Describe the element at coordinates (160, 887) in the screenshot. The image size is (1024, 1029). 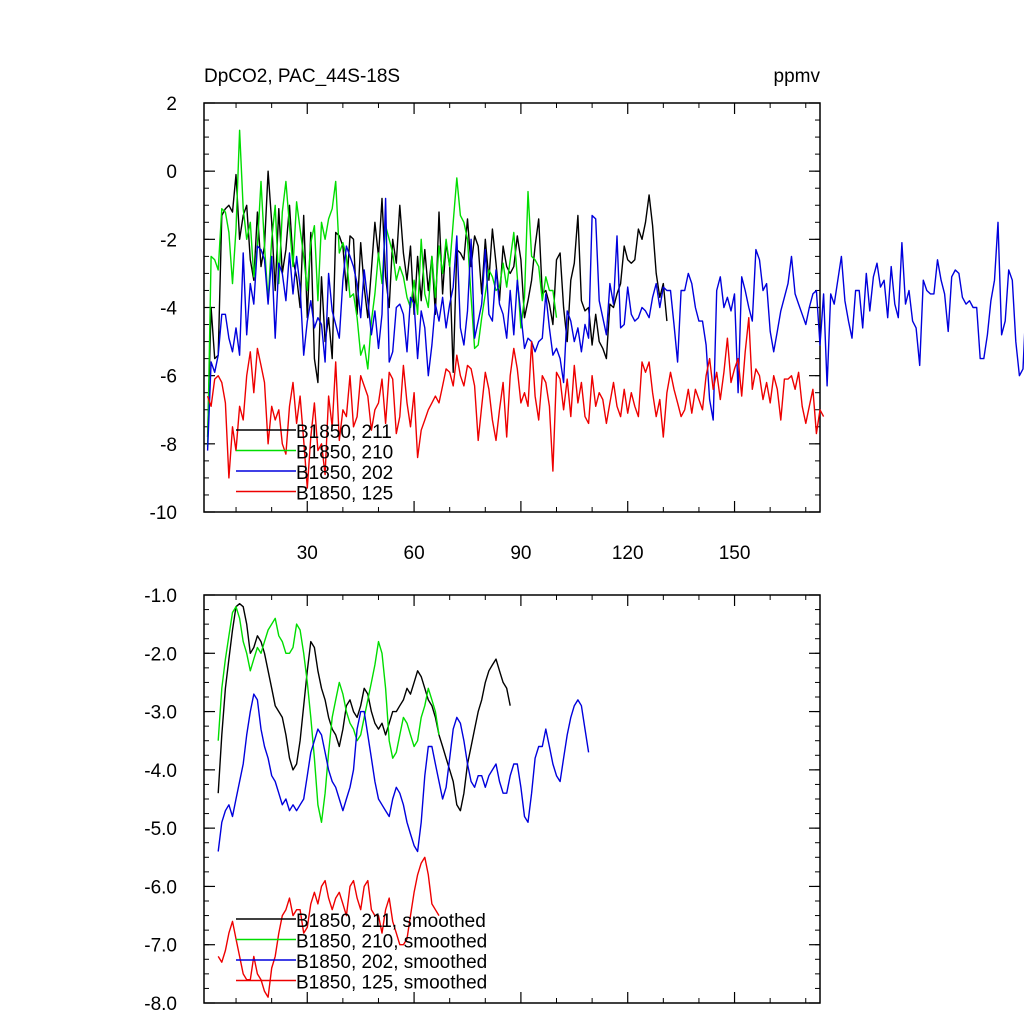
I see `y-tick-label: -6.0` at that location.